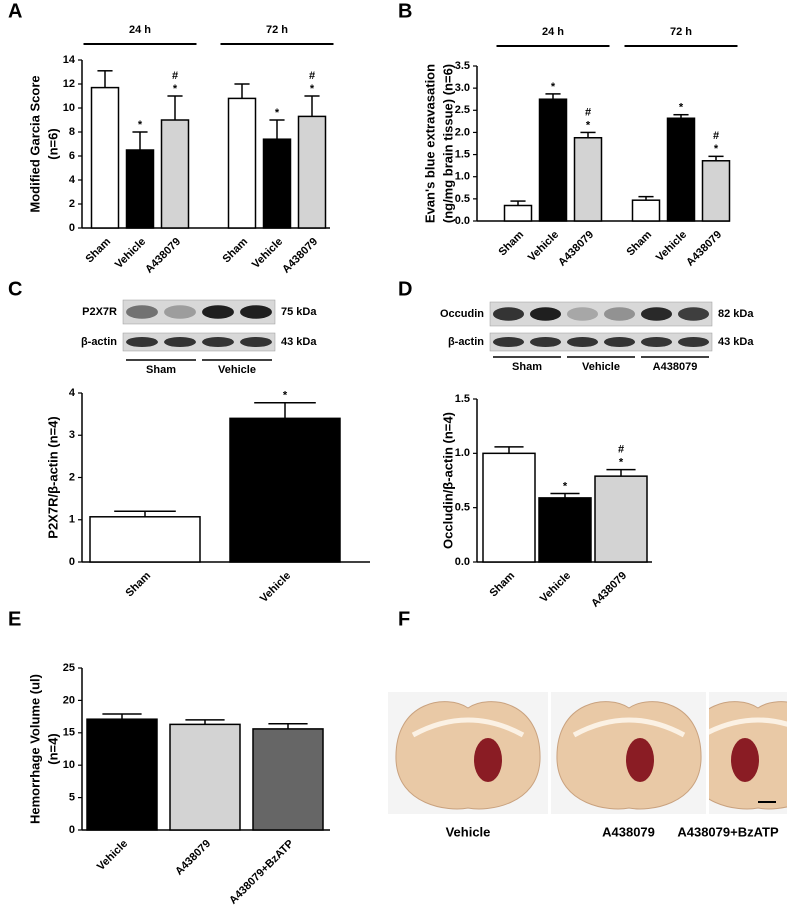 Image resolution: width=787 pixels, height=918 pixels. Describe the element at coordinates (468, 831) in the screenshot. I see `photo-caption: Vehicle` at that location.